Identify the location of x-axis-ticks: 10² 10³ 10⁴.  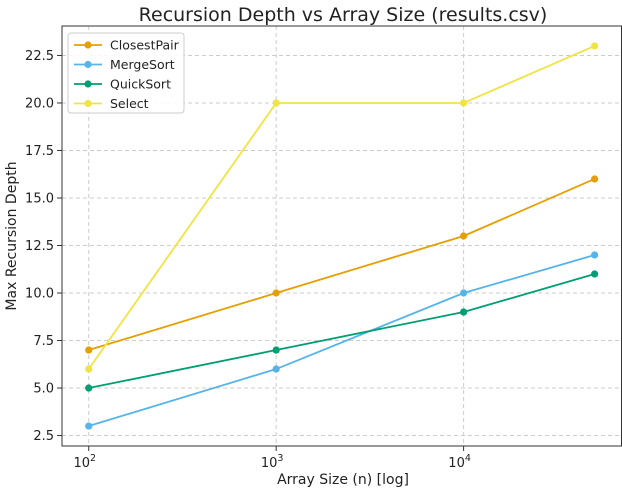
(272, 458).